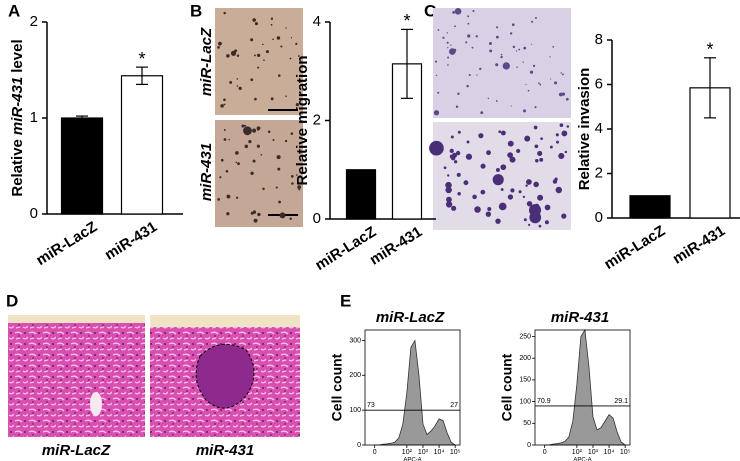 The image size is (740, 461). Describe the element at coordinates (634, 247) in the screenshot. I see `x-tick-label: miR-LacZ` at that location.